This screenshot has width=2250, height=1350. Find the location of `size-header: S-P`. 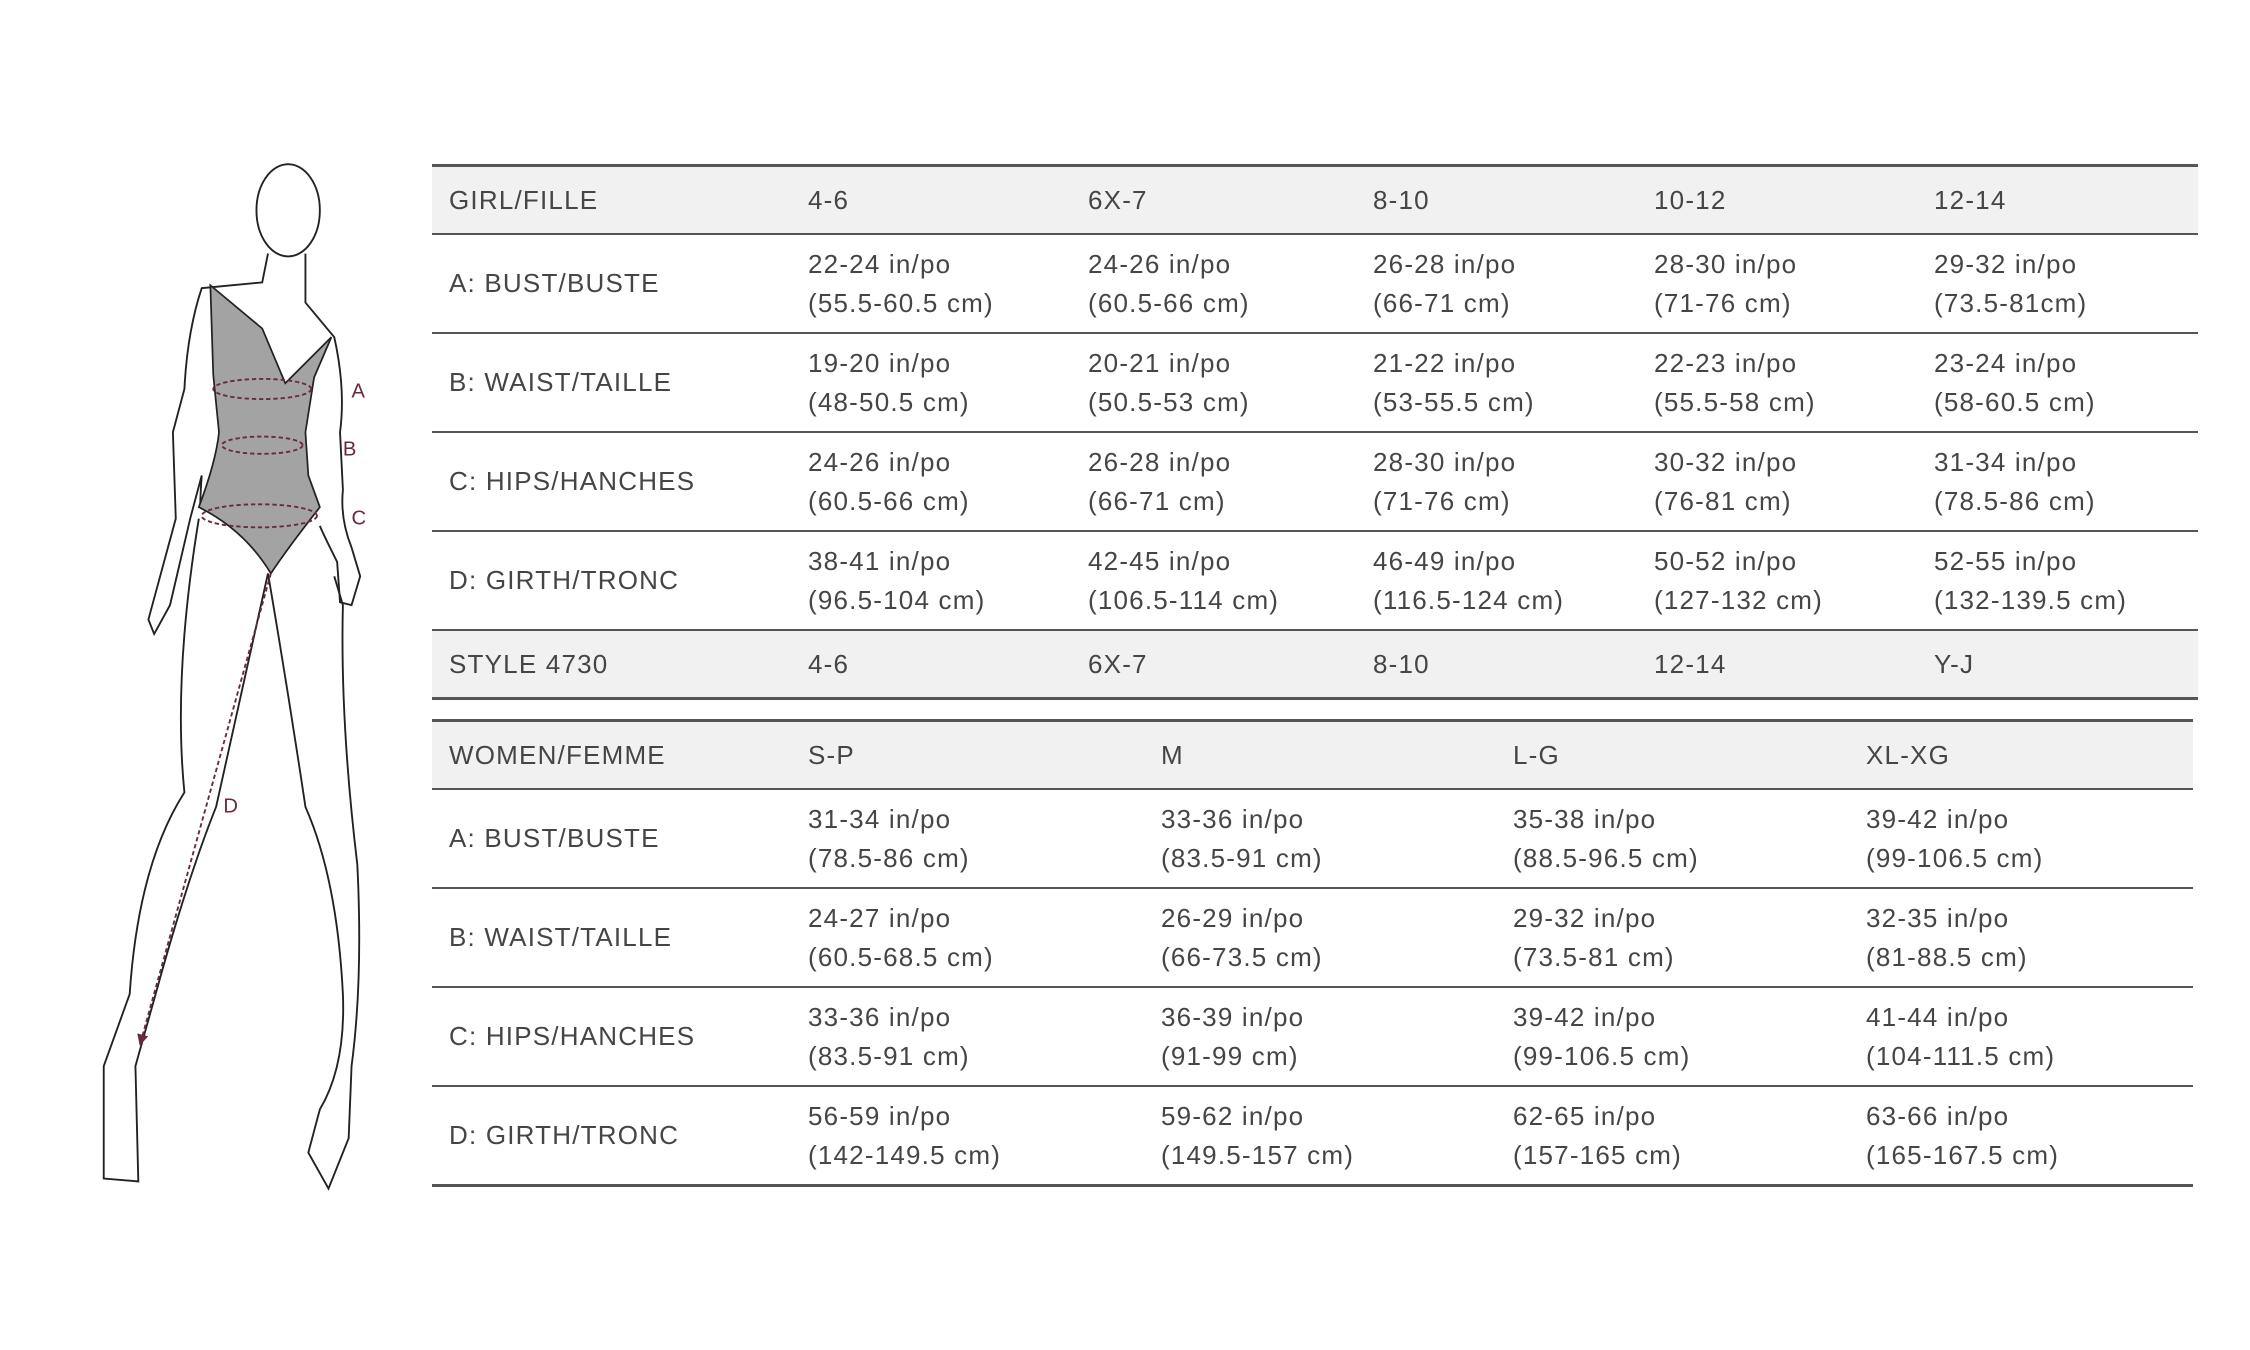

size-header: S-P is located at coordinates (831, 755).